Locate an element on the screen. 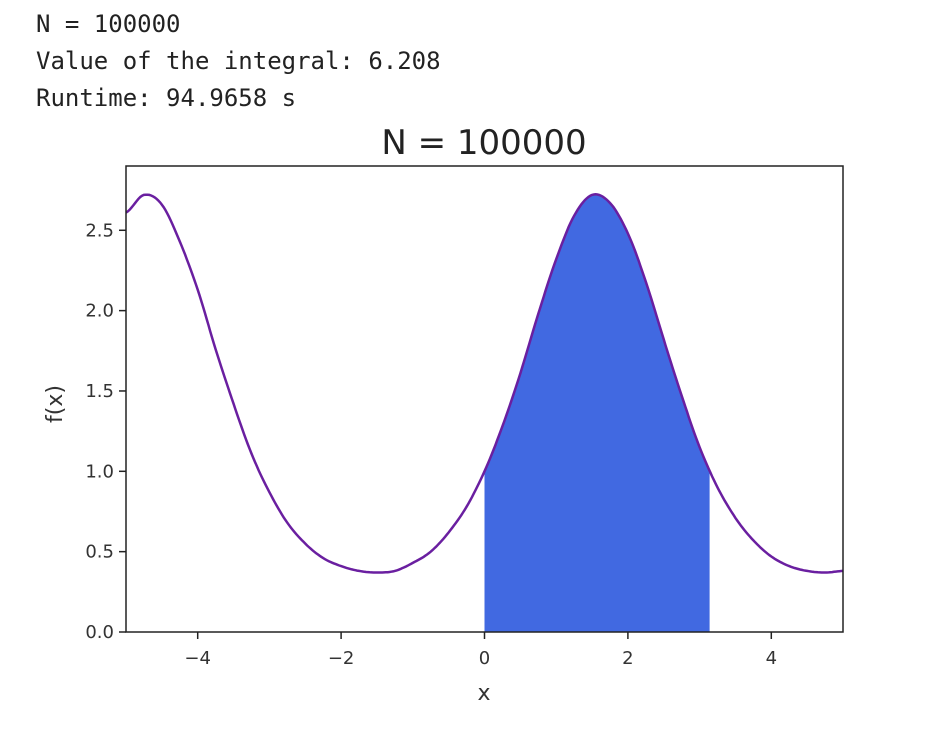 The image size is (936, 732). y-tick-label: 0.0 is located at coordinates (99, 632).